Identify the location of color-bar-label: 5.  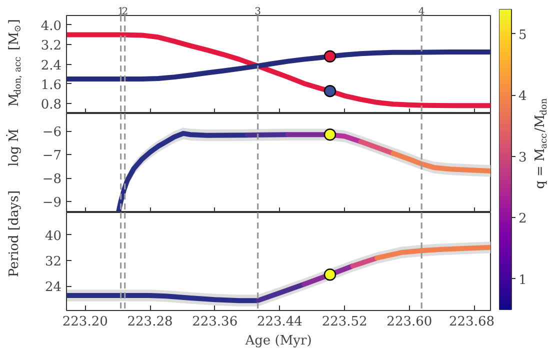
(522, 35).